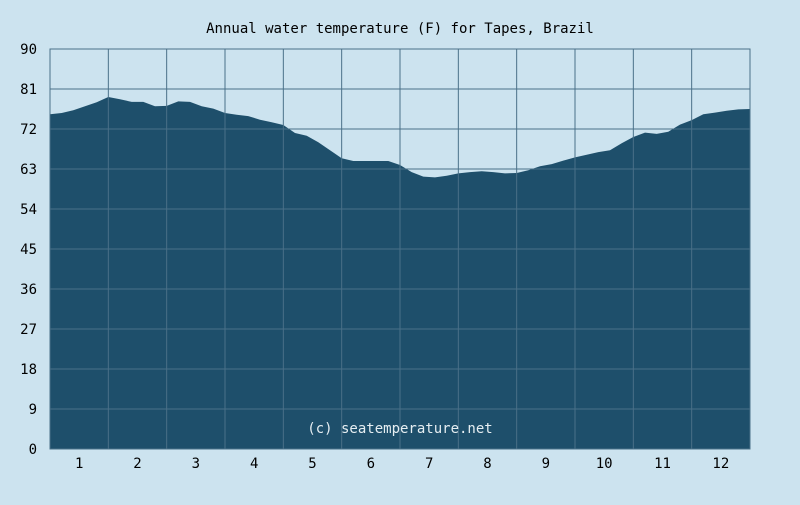 This screenshot has width=800, height=505. I want to click on x-tick-label: 1, so click(79, 464).